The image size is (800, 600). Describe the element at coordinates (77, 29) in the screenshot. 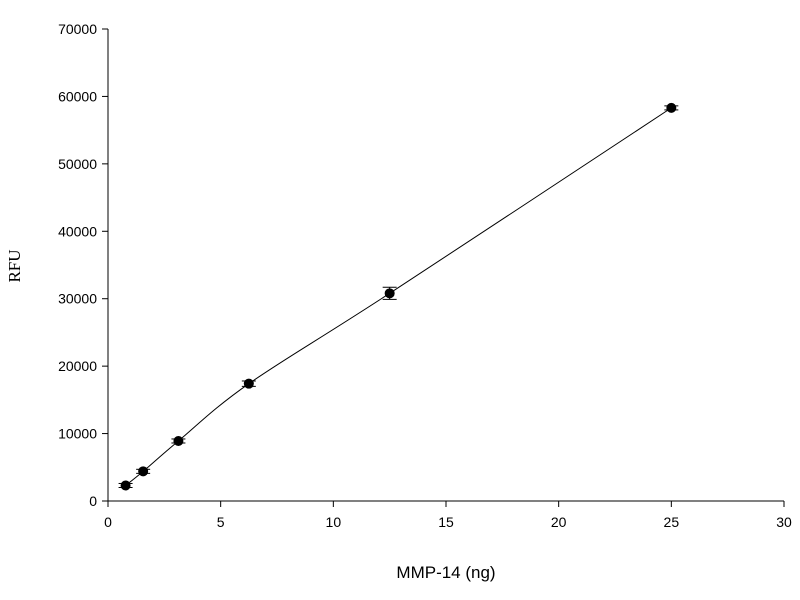

I see `y-tick-label: 70000` at that location.